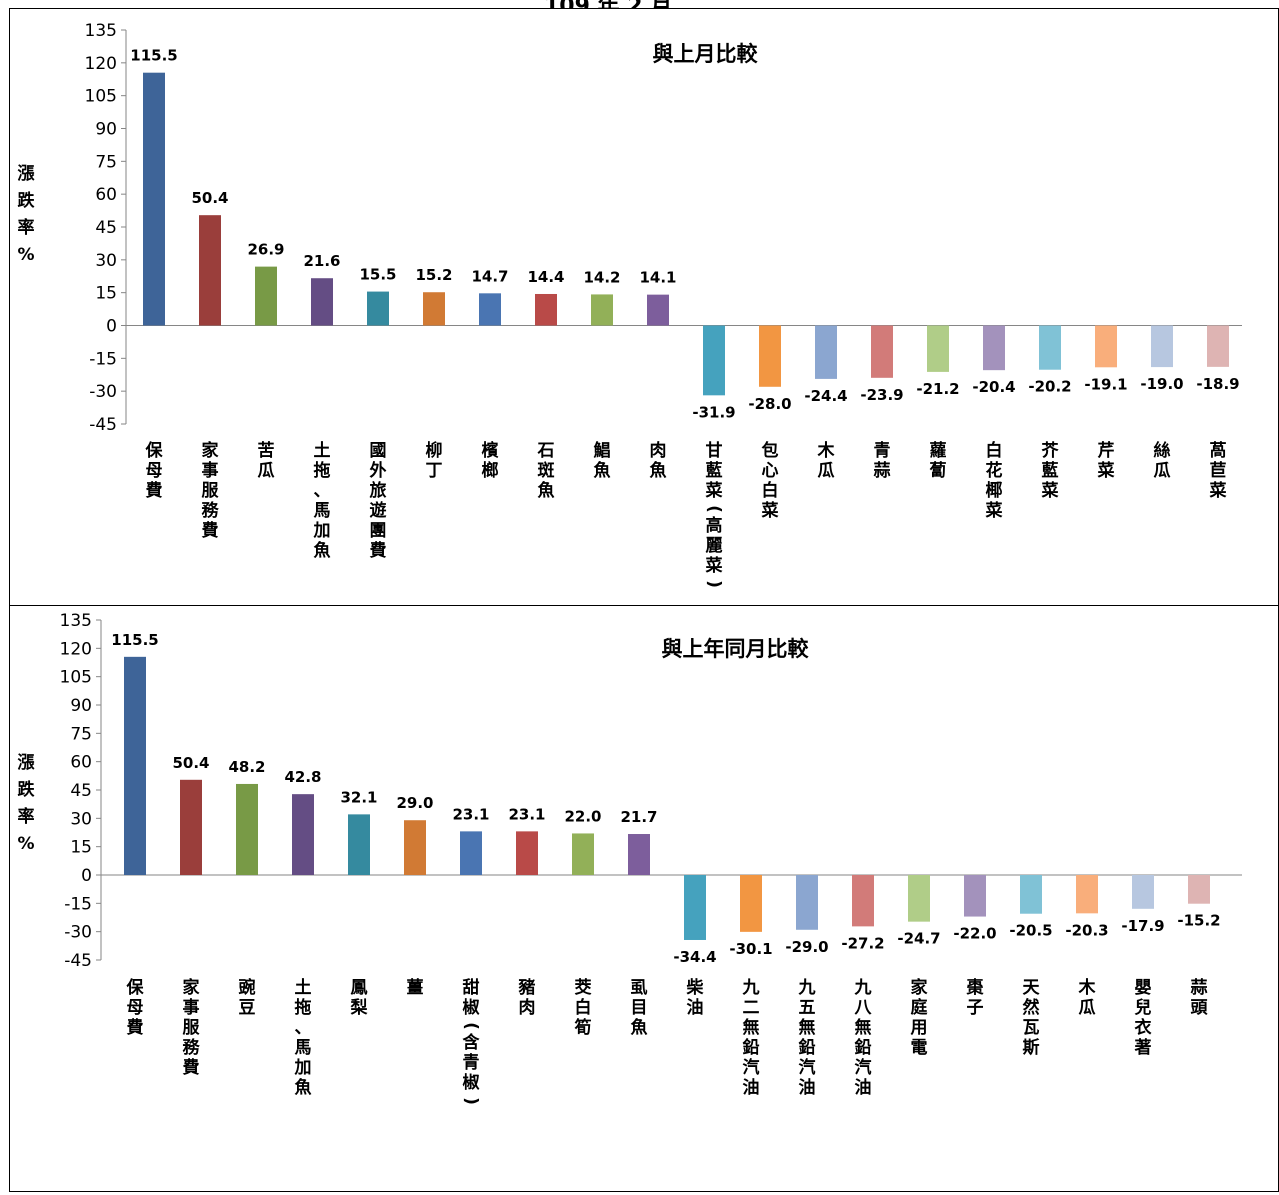  Describe the element at coordinates (322, 450) in the screenshot. I see `category-label-char: 土` at that location.